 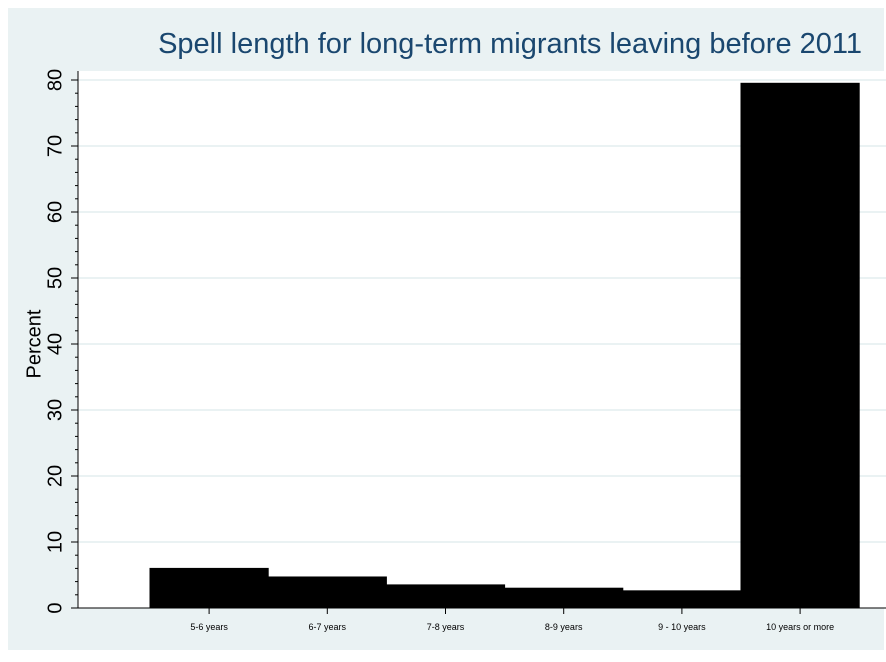 I want to click on y-tick-label: 10, so click(x=55, y=542).